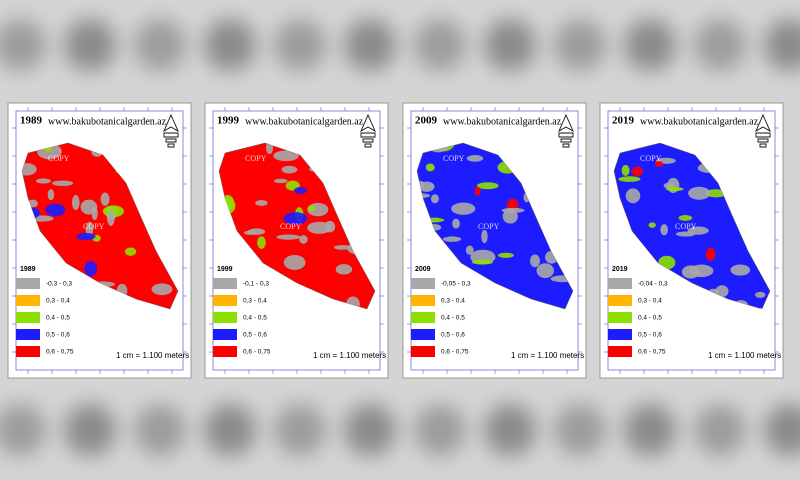 This screenshot has height=480, width=800. I want to click on year-label: 2019, so click(623, 121).